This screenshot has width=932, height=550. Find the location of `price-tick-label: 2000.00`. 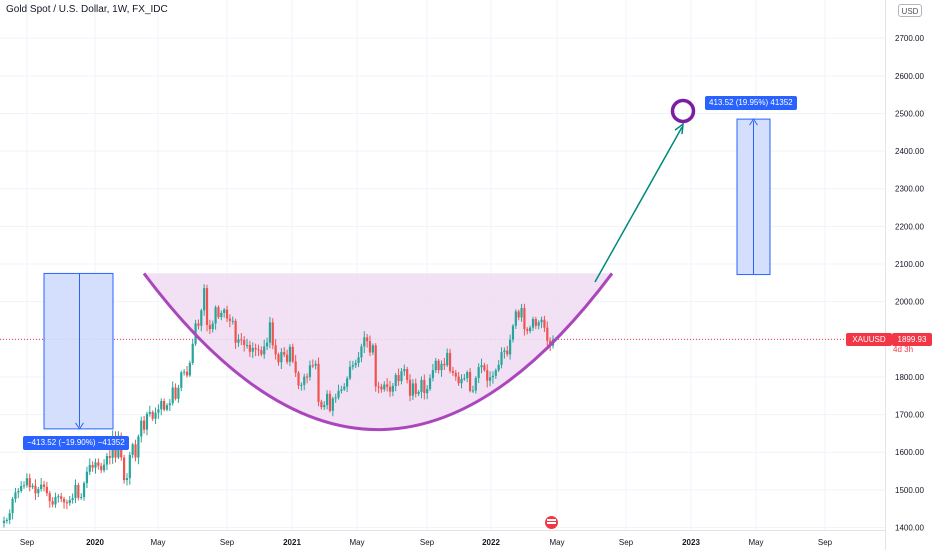

price-tick-label: 2000.00 is located at coordinates (909, 302).